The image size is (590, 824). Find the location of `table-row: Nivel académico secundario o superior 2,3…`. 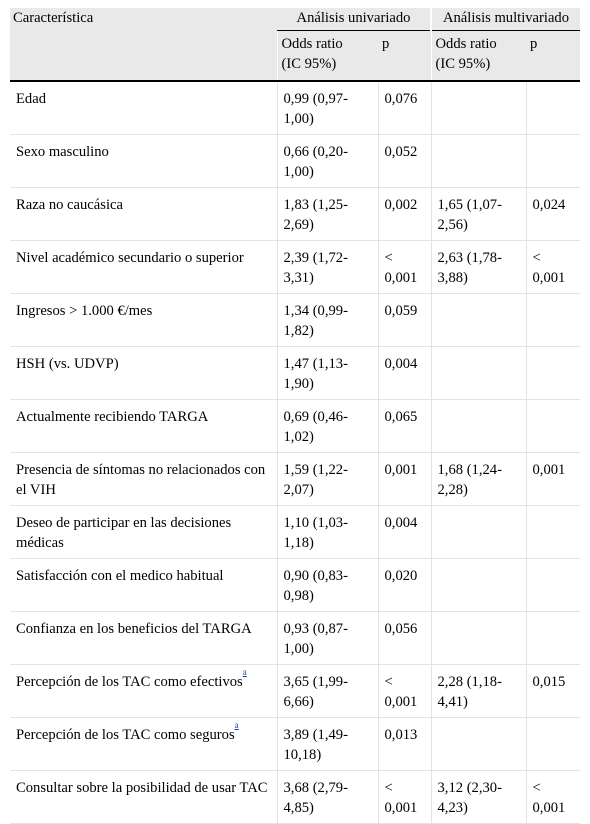

table-row: Nivel académico secundario o superior 2,3… is located at coordinates (295, 267).